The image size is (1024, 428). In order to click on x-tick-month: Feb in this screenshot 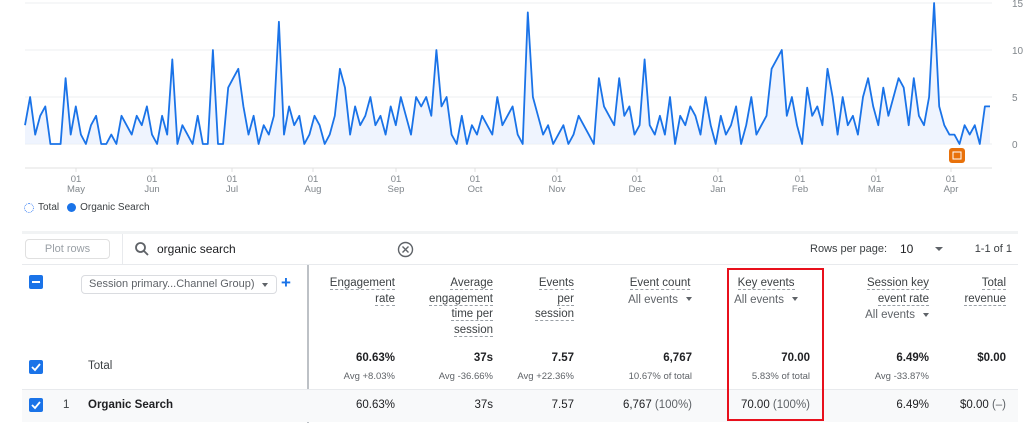, I will do `click(800, 189)`.